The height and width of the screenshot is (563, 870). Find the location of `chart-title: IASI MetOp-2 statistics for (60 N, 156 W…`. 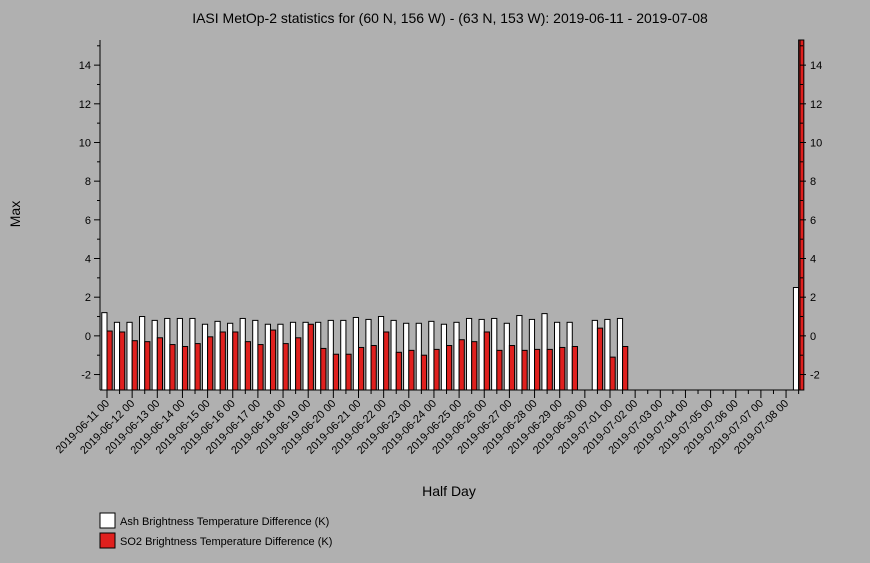

chart-title: IASI MetOp-2 statistics for (60 N, 156 W… is located at coordinates (450, 18).